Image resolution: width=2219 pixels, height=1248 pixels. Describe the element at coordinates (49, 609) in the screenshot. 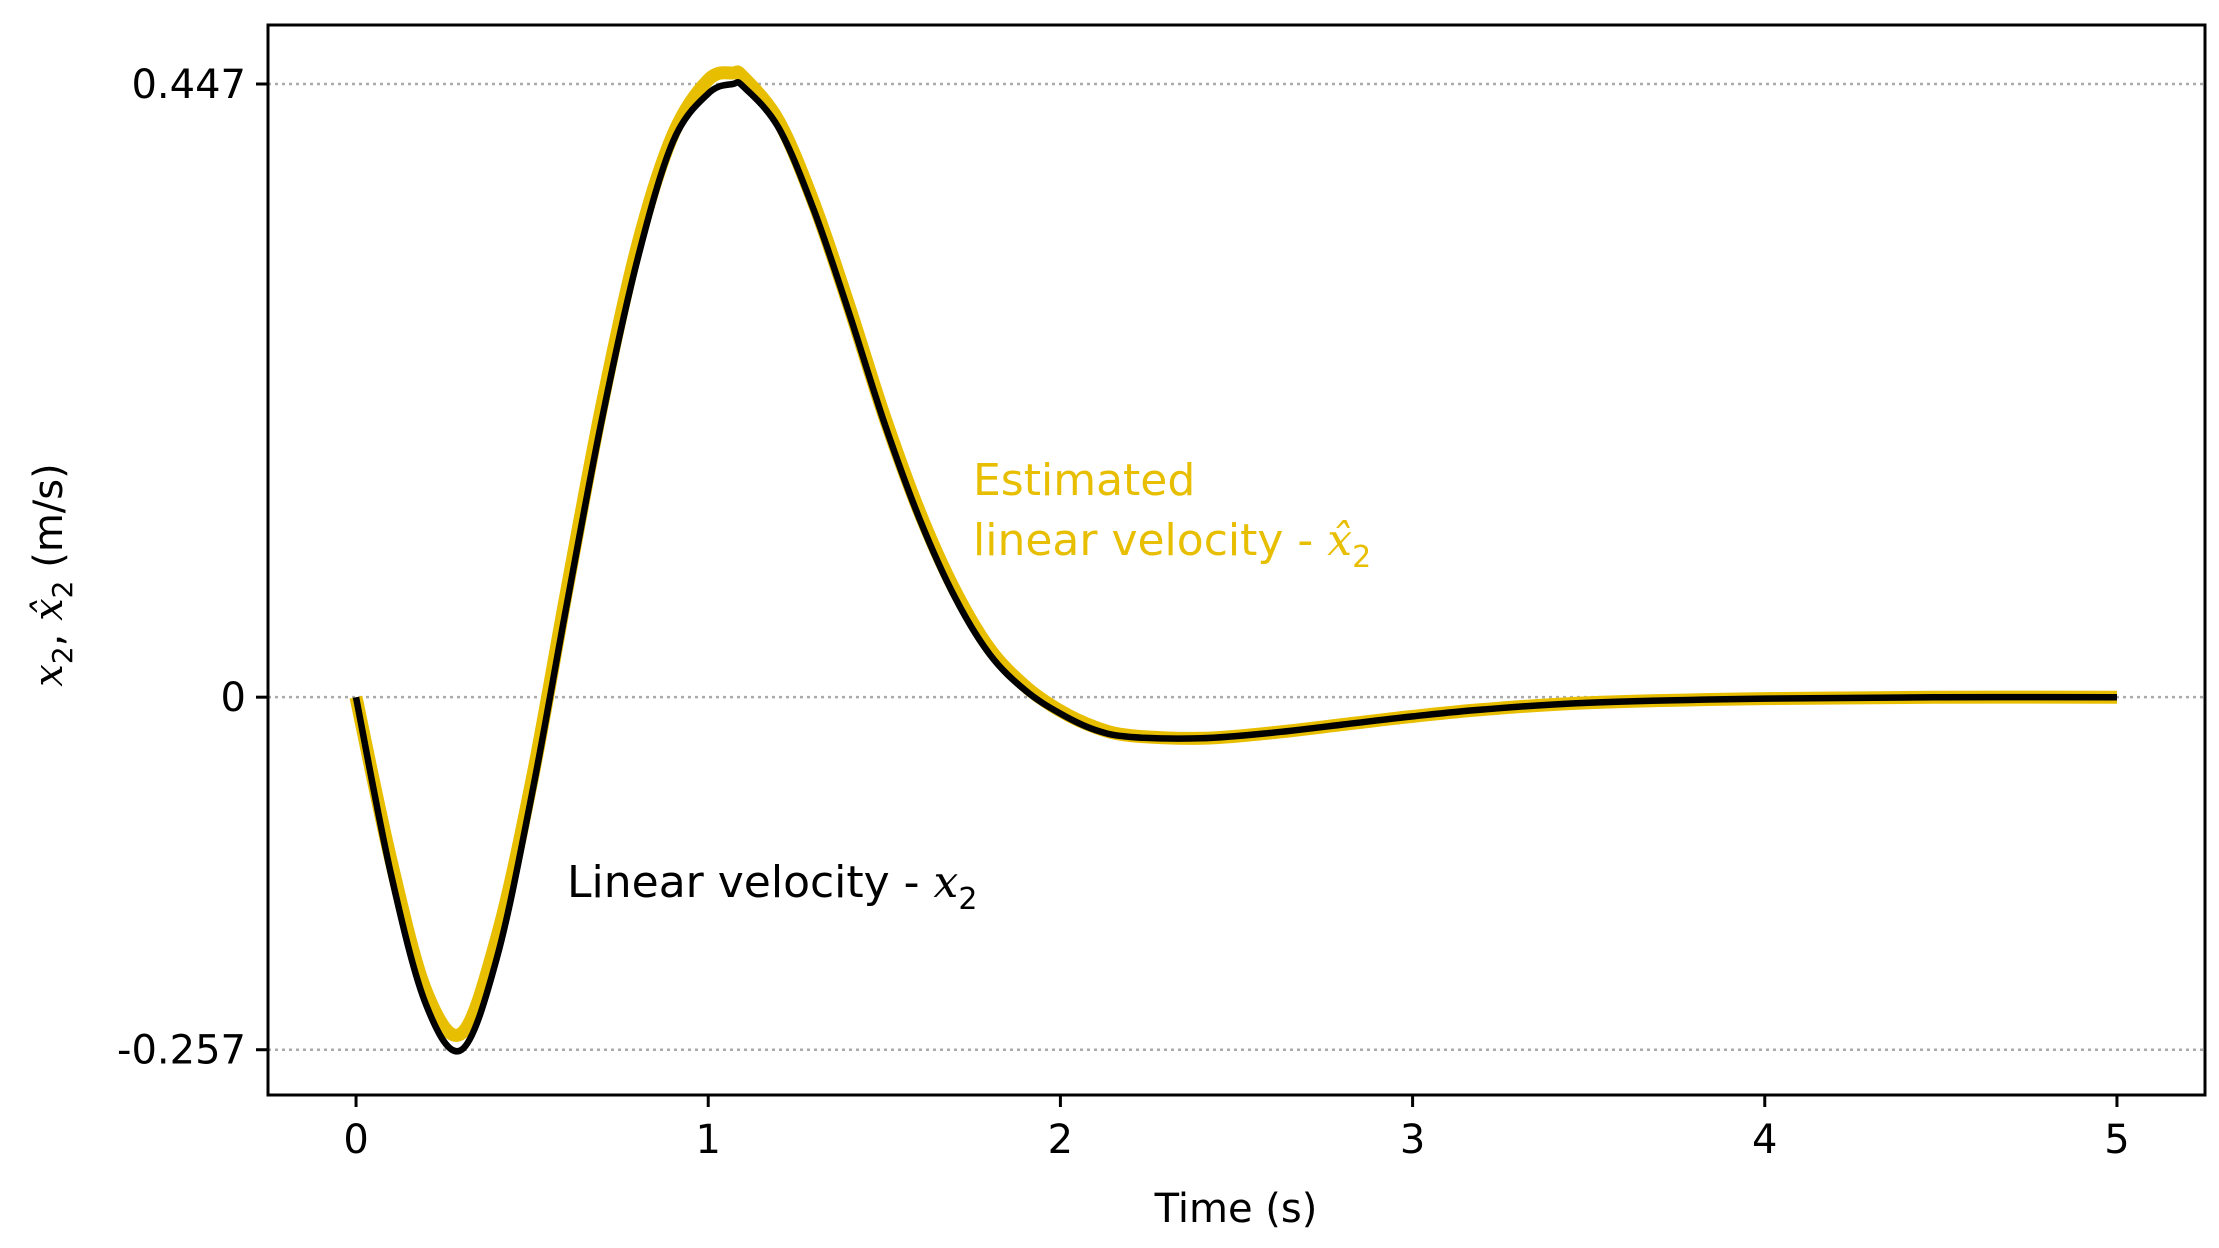

I see `y-axis-label-var2: x̂` at that location.